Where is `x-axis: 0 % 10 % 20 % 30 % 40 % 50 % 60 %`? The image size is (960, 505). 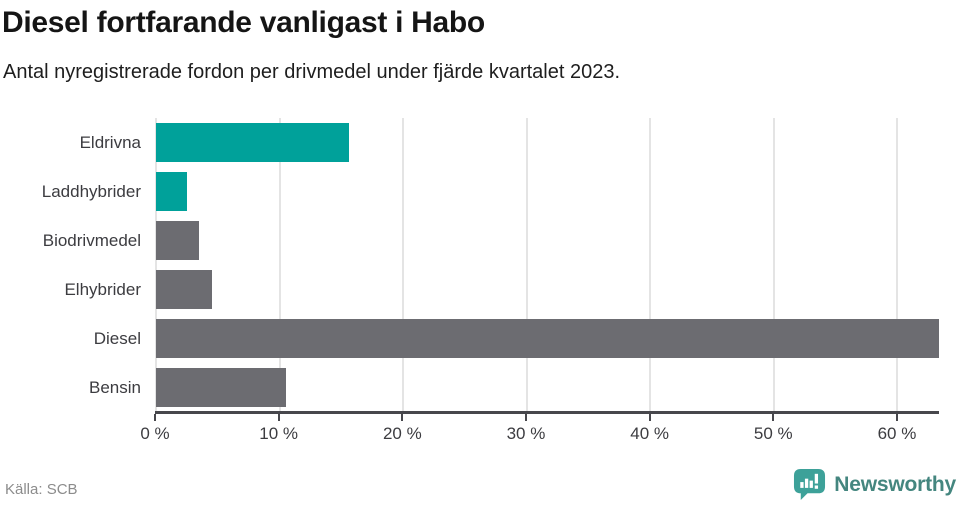 x-axis: 0 % 10 % 20 % 30 % 40 % 50 % 60 % is located at coordinates (539, 431).